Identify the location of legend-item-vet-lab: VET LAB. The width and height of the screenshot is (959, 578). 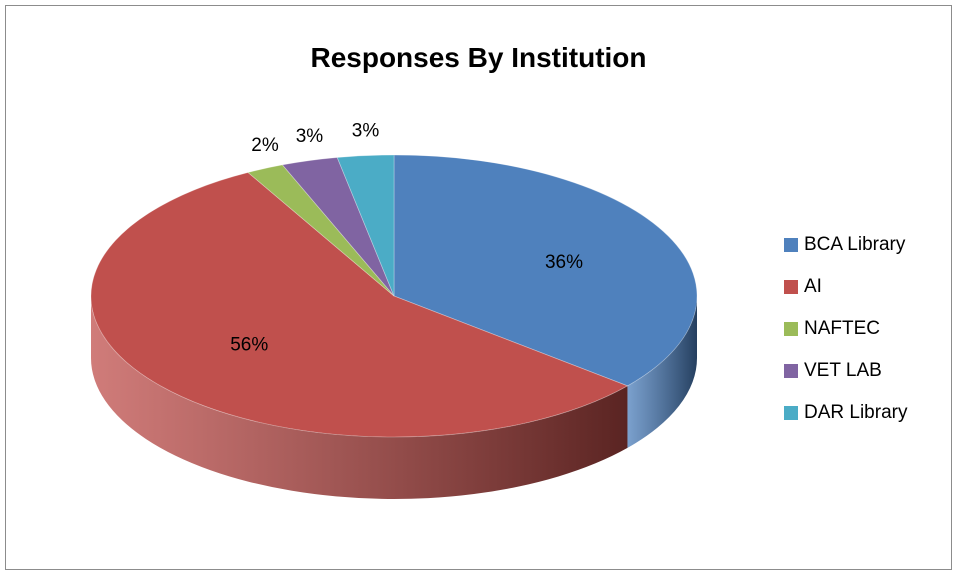
(845, 371).